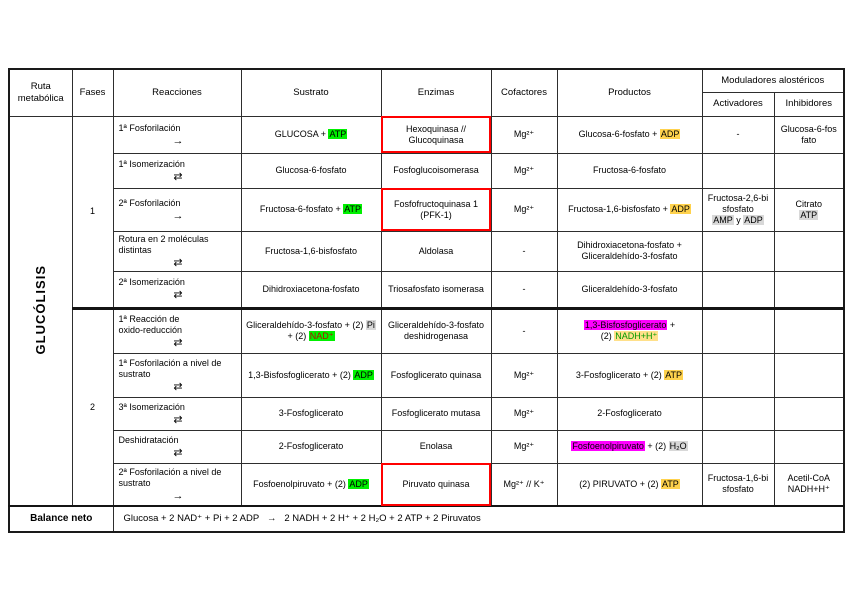 The width and height of the screenshot is (848, 600). I want to click on substrate-cell: GLUCOSA + ATP, so click(311, 134).